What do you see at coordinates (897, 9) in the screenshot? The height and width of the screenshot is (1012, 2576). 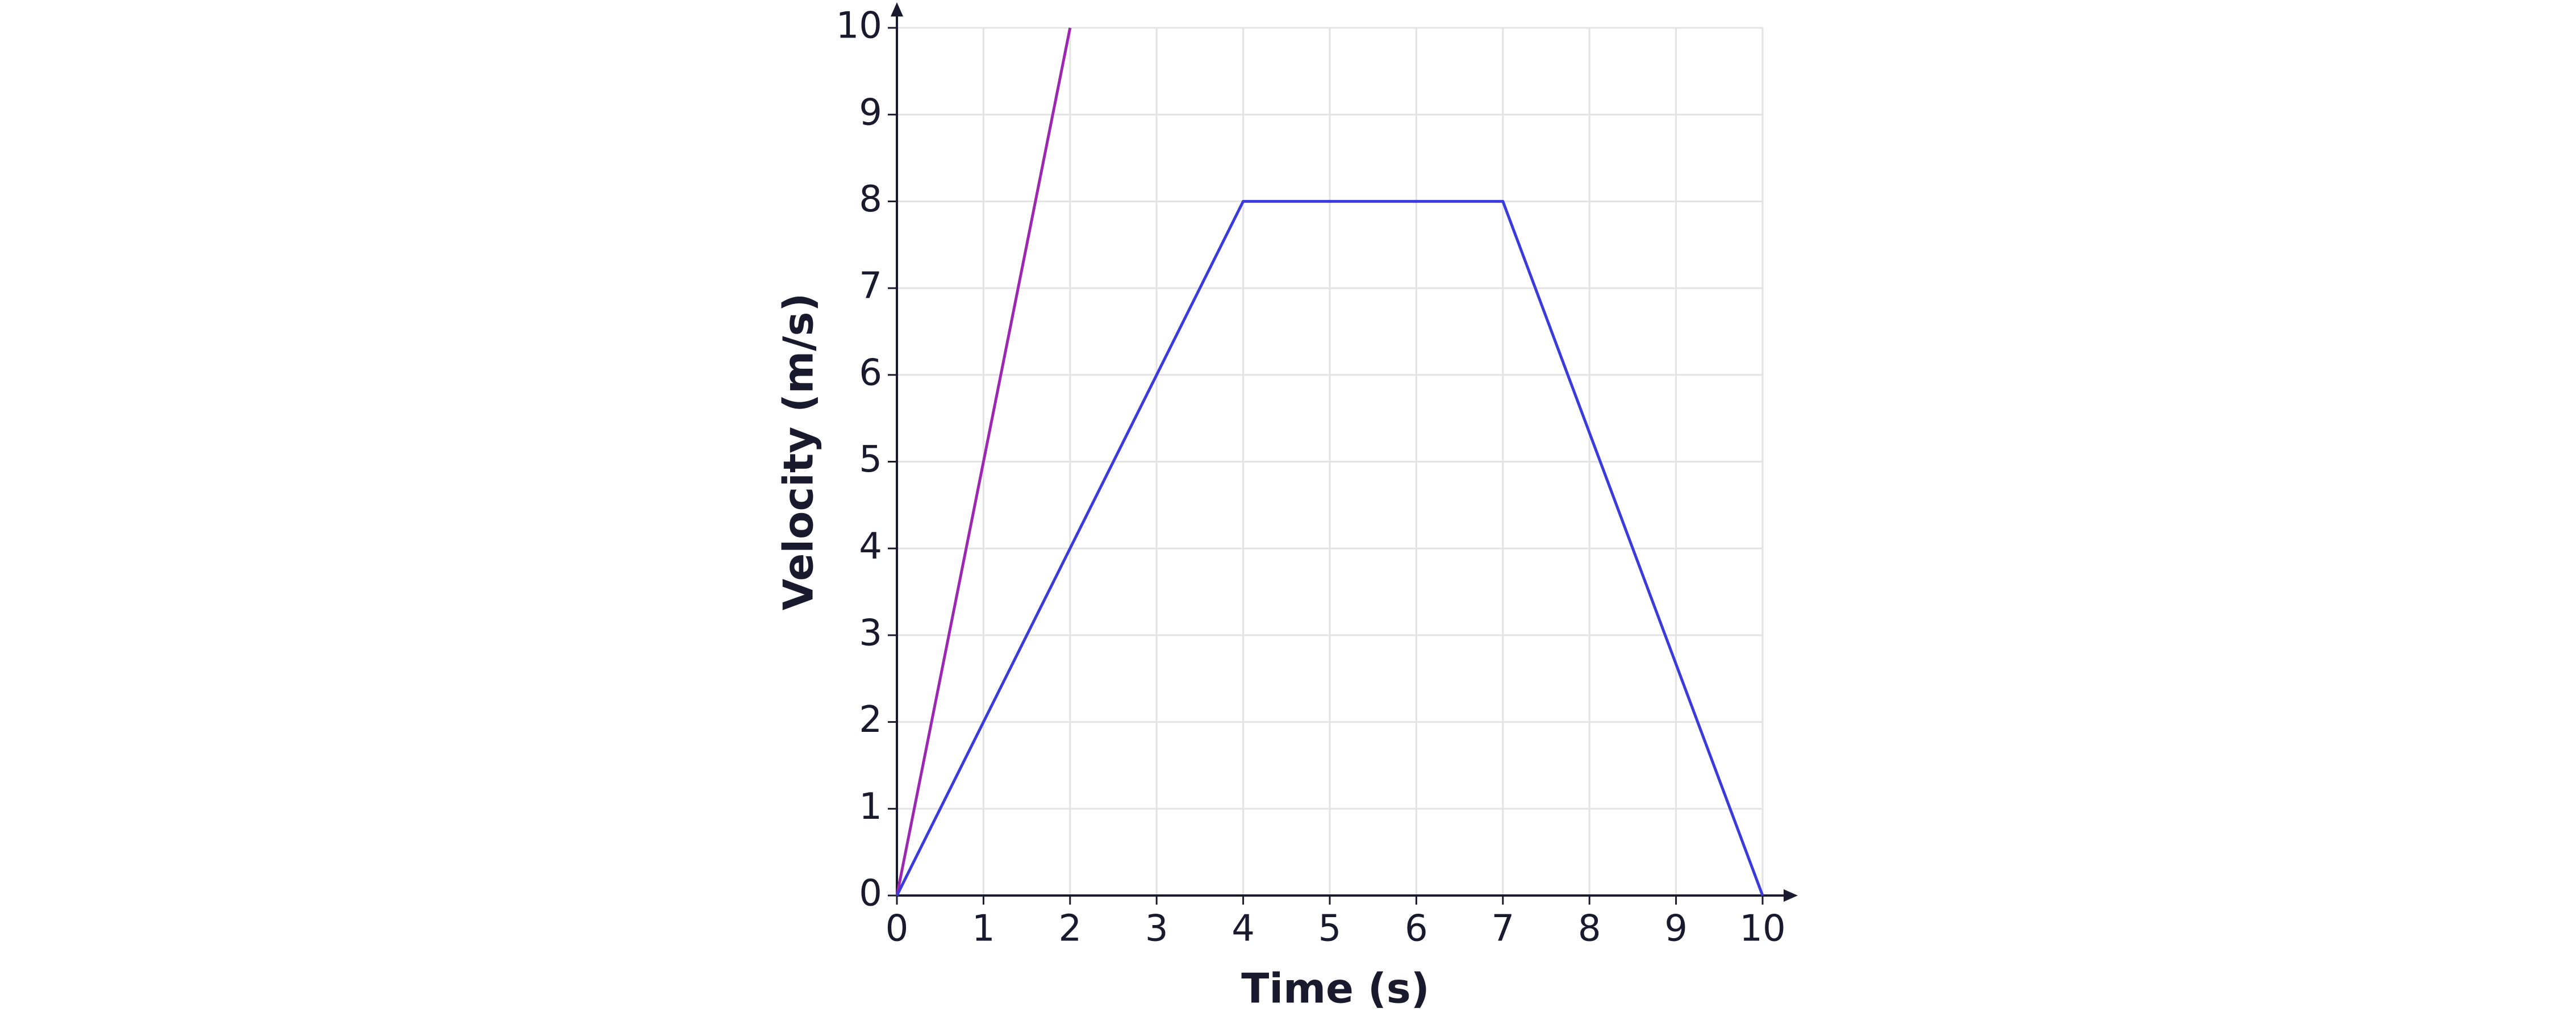 I see `y-axis-arrow` at bounding box center [897, 9].